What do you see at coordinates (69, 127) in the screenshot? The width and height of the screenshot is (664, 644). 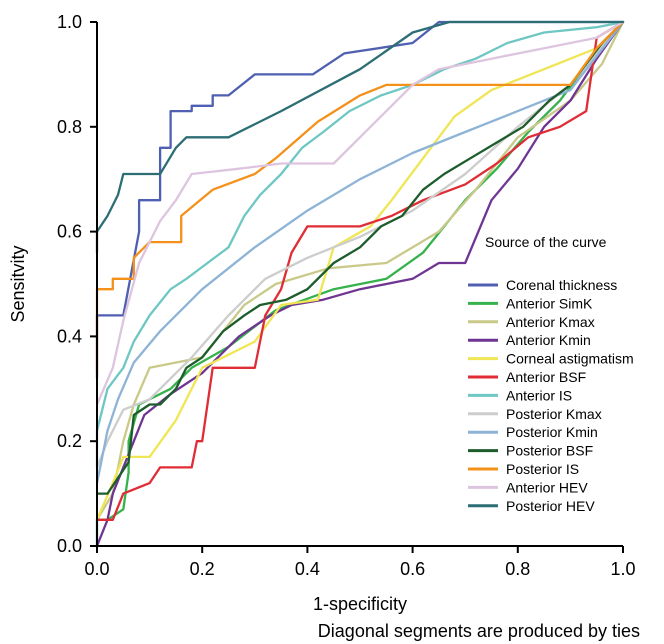 I see `y-tick-label: 0.8` at bounding box center [69, 127].